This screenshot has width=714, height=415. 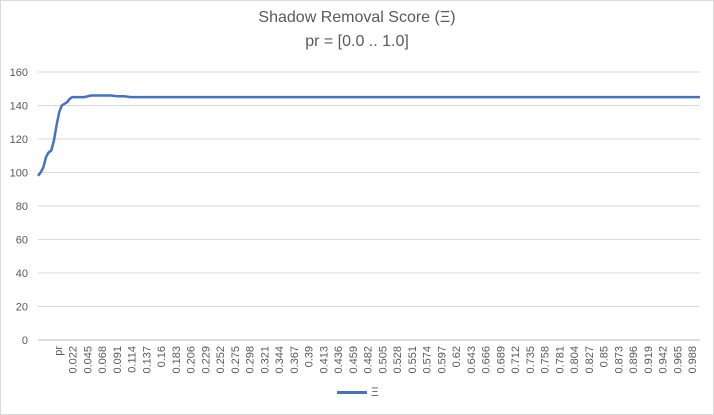 I want to click on y-tick-label: 0, so click(x=25, y=341).